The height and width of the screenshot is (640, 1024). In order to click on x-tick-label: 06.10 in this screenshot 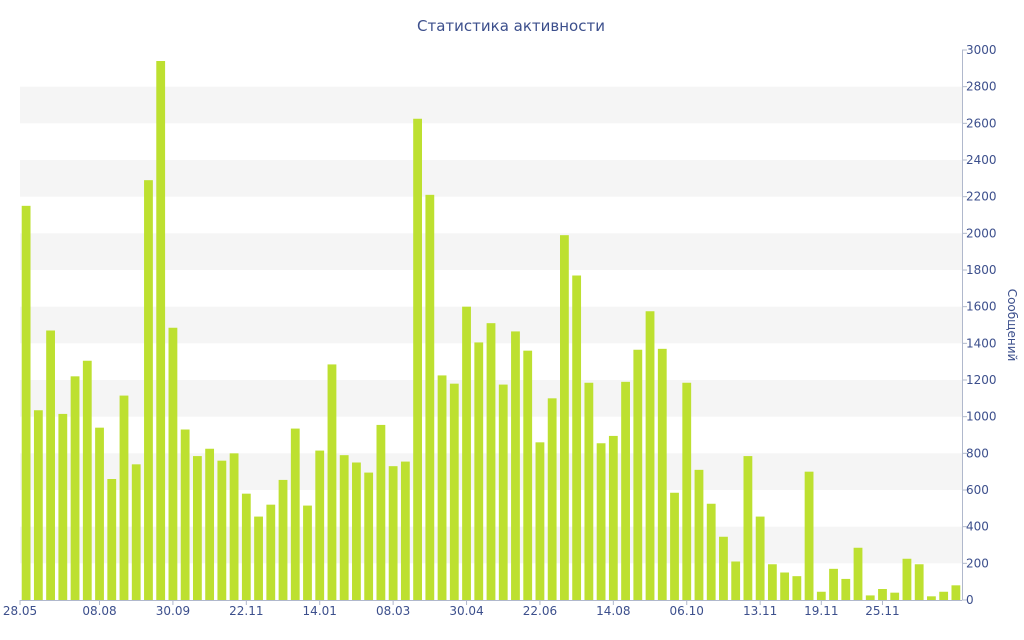, I will do `click(687, 611)`.